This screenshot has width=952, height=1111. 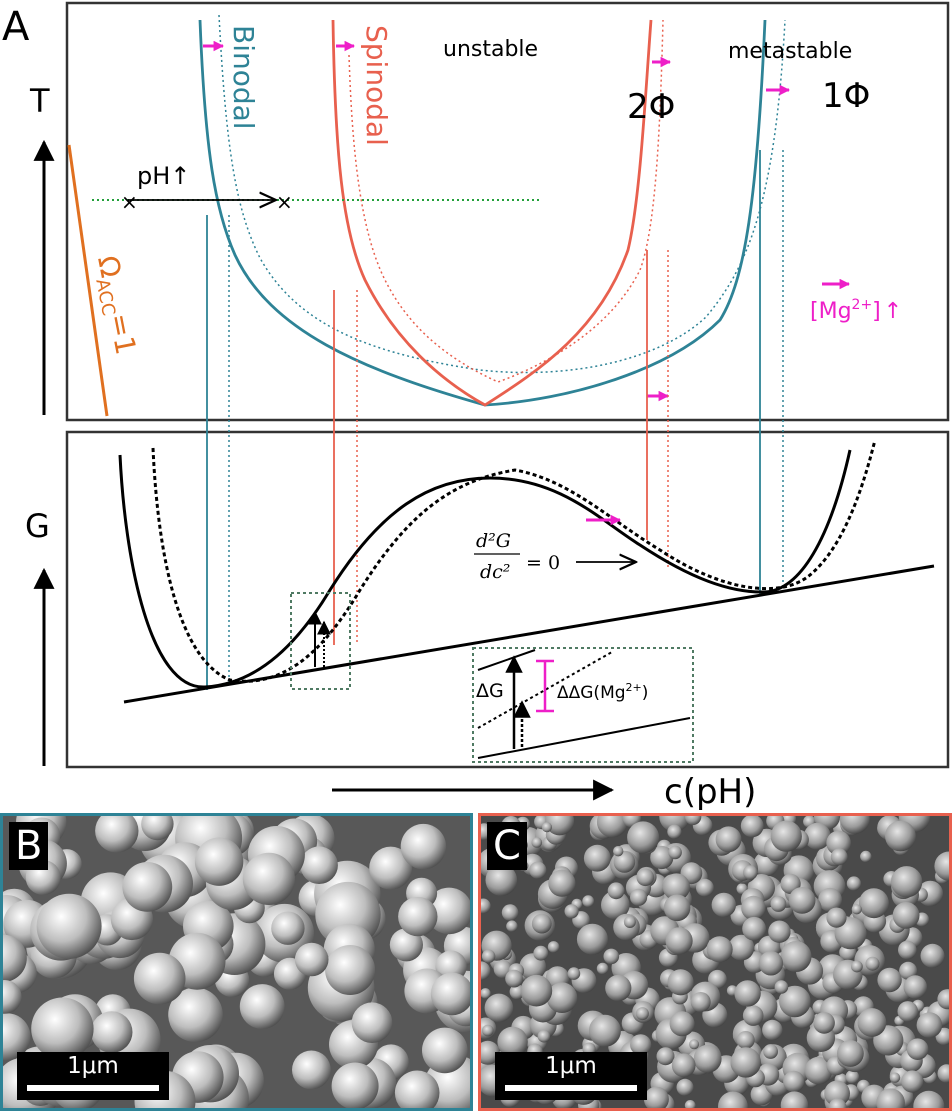 What do you see at coordinates (376, 85) in the screenshot?
I see `spinodal-label: Spinodal` at bounding box center [376, 85].